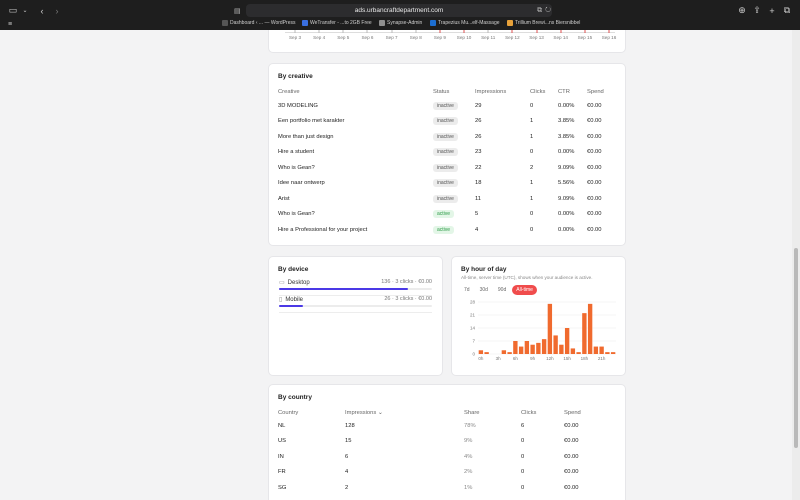 This screenshot has width=800, height=500. What do you see at coordinates (483, 290) in the screenshot?
I see `tab-range-1: 30d` at bounding box center [483, 290].